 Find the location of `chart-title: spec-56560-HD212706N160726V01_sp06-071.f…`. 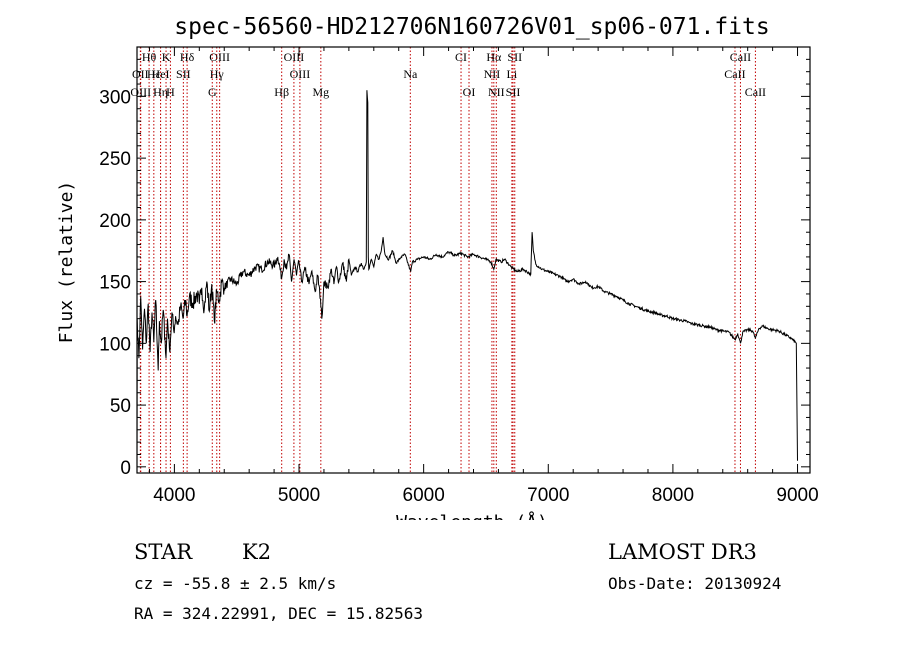

chart-title: spec-56560-HD212706N160726V01_sp06-071.f… is located at coordinates (471, 27).